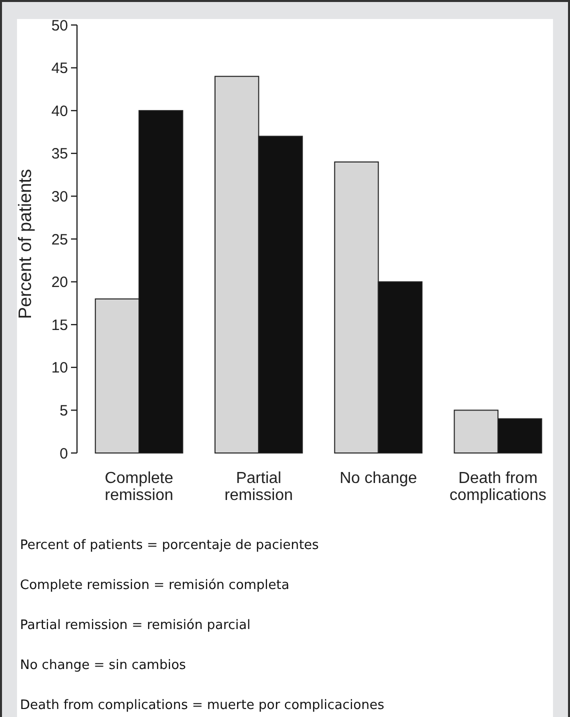 The width and height of the screenshot is (570, 717). Describe the element at coordinates (59, 368) in the screenshot. I see `y-tick-label: 10` at that location.